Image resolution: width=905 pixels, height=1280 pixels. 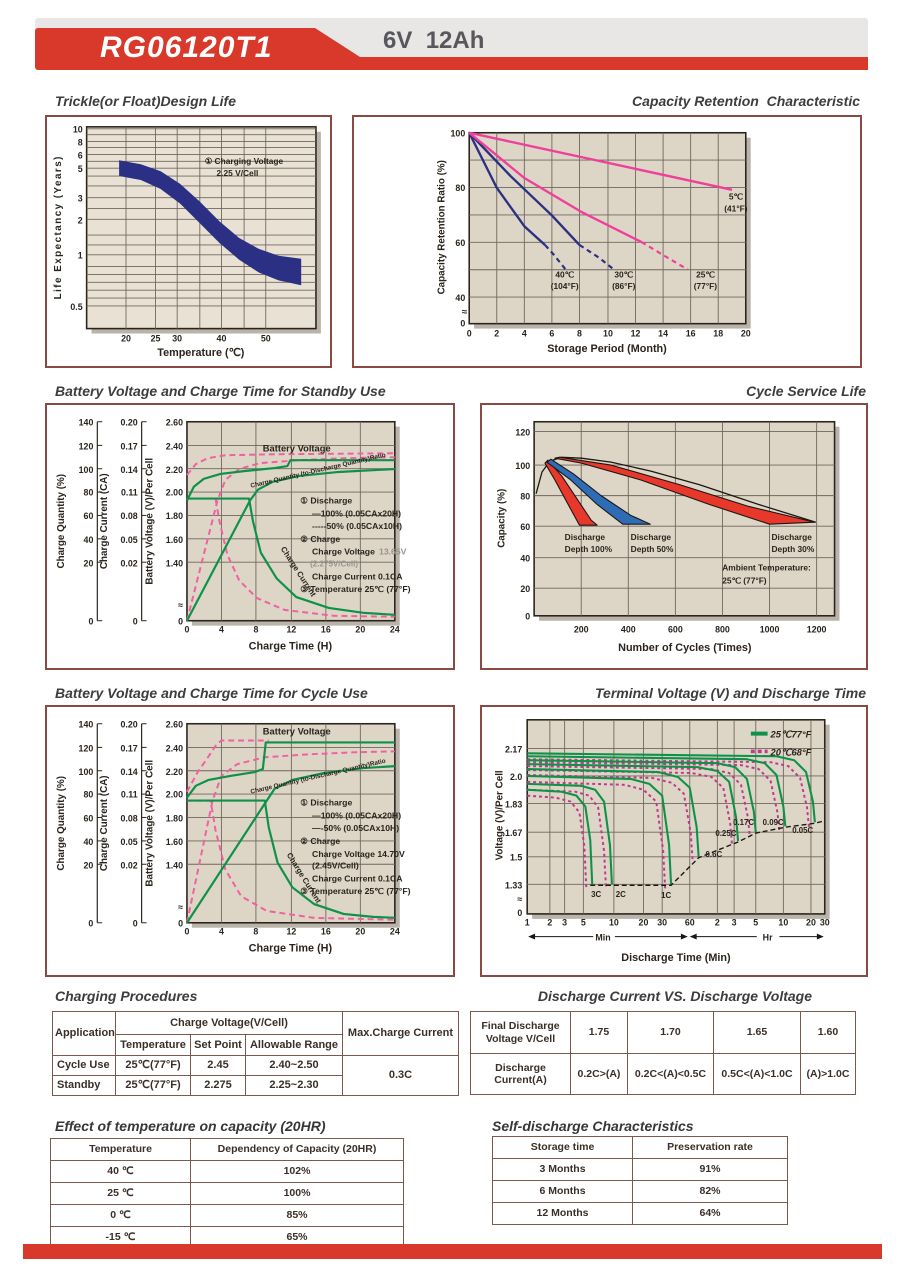 I want to click on svg-text: 3, so click(x=564, y=923).